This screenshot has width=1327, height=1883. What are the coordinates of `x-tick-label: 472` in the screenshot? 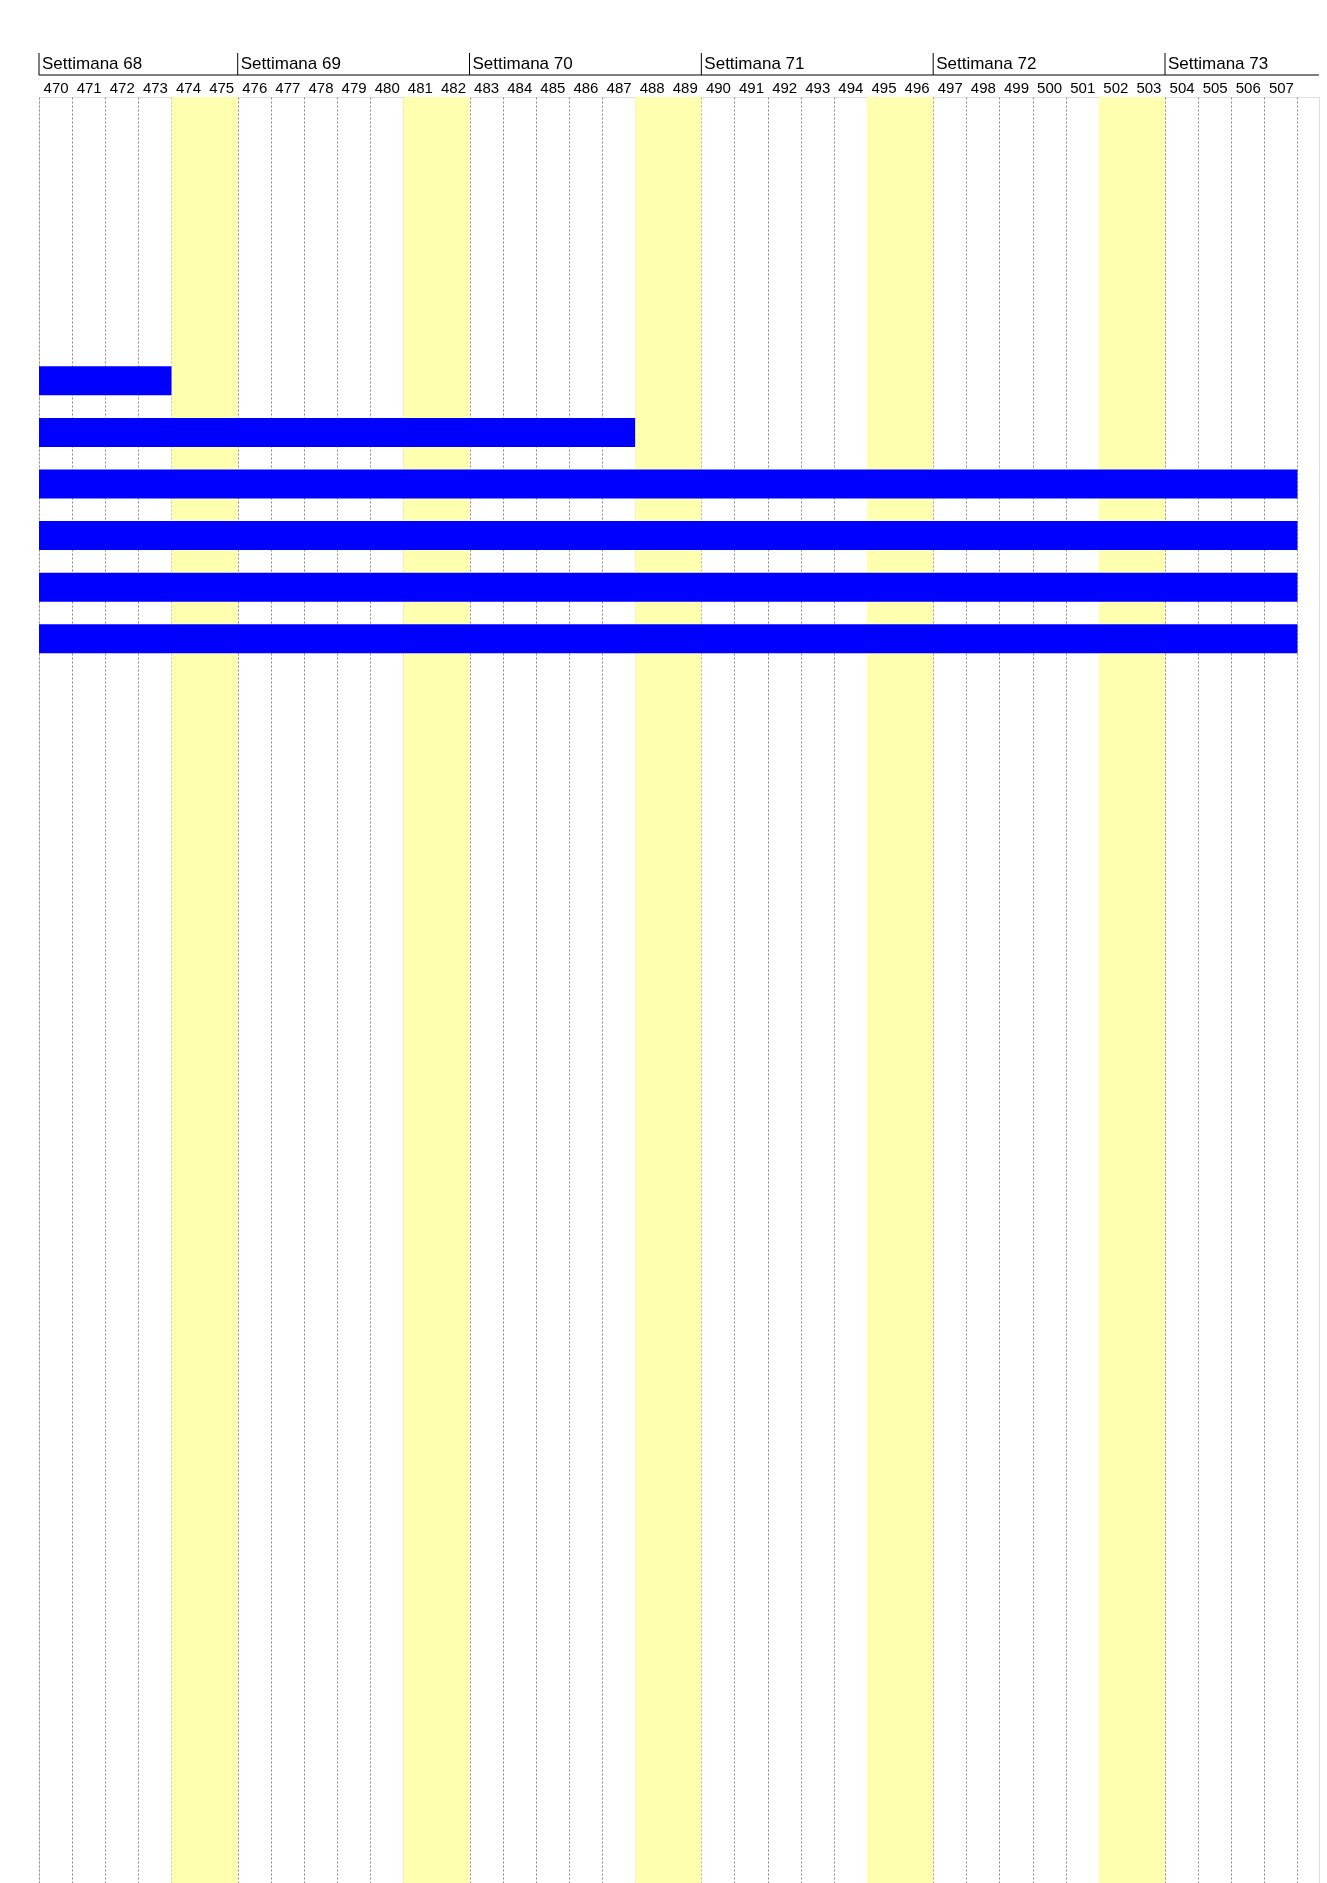 It's located at (122, 87).